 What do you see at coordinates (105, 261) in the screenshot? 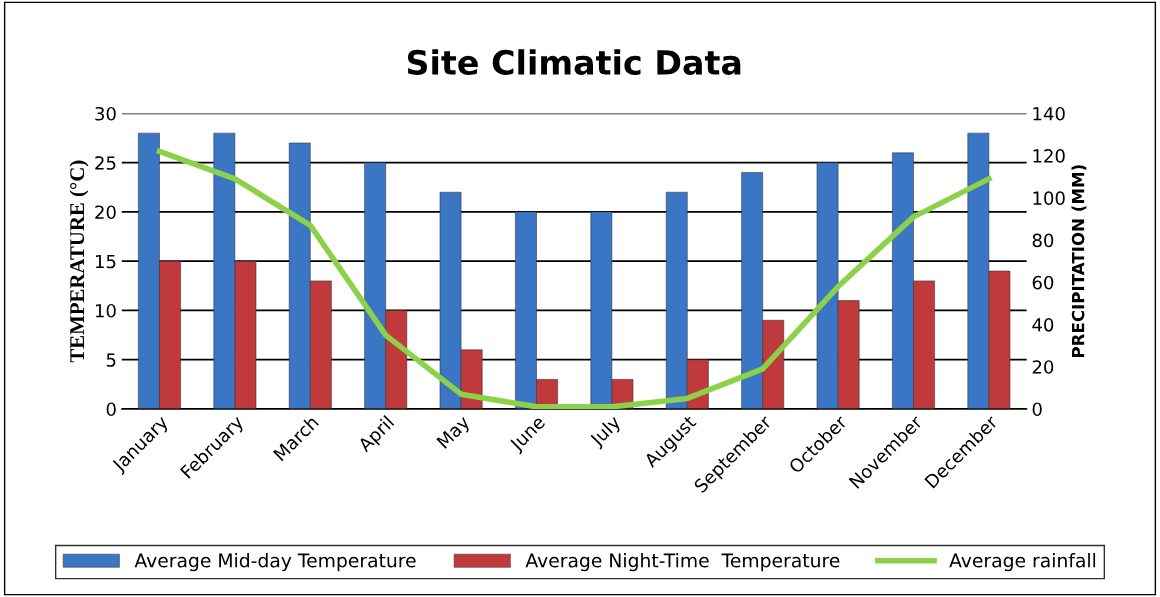
I see `y-tick-label: 15` at bounding box center [105, 261].